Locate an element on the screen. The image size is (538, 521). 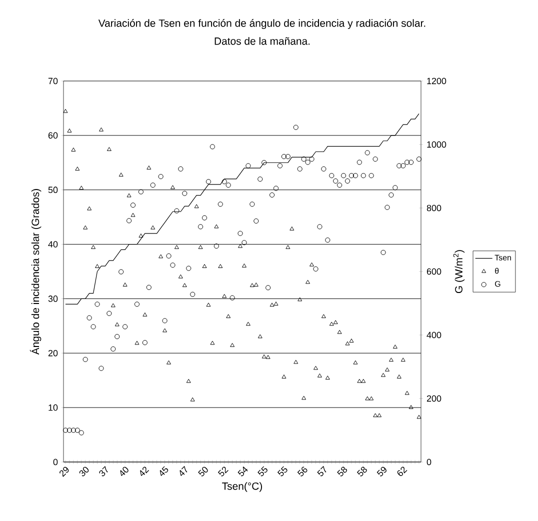
x-tick-label: 30 is located at coordinates (84, 471).